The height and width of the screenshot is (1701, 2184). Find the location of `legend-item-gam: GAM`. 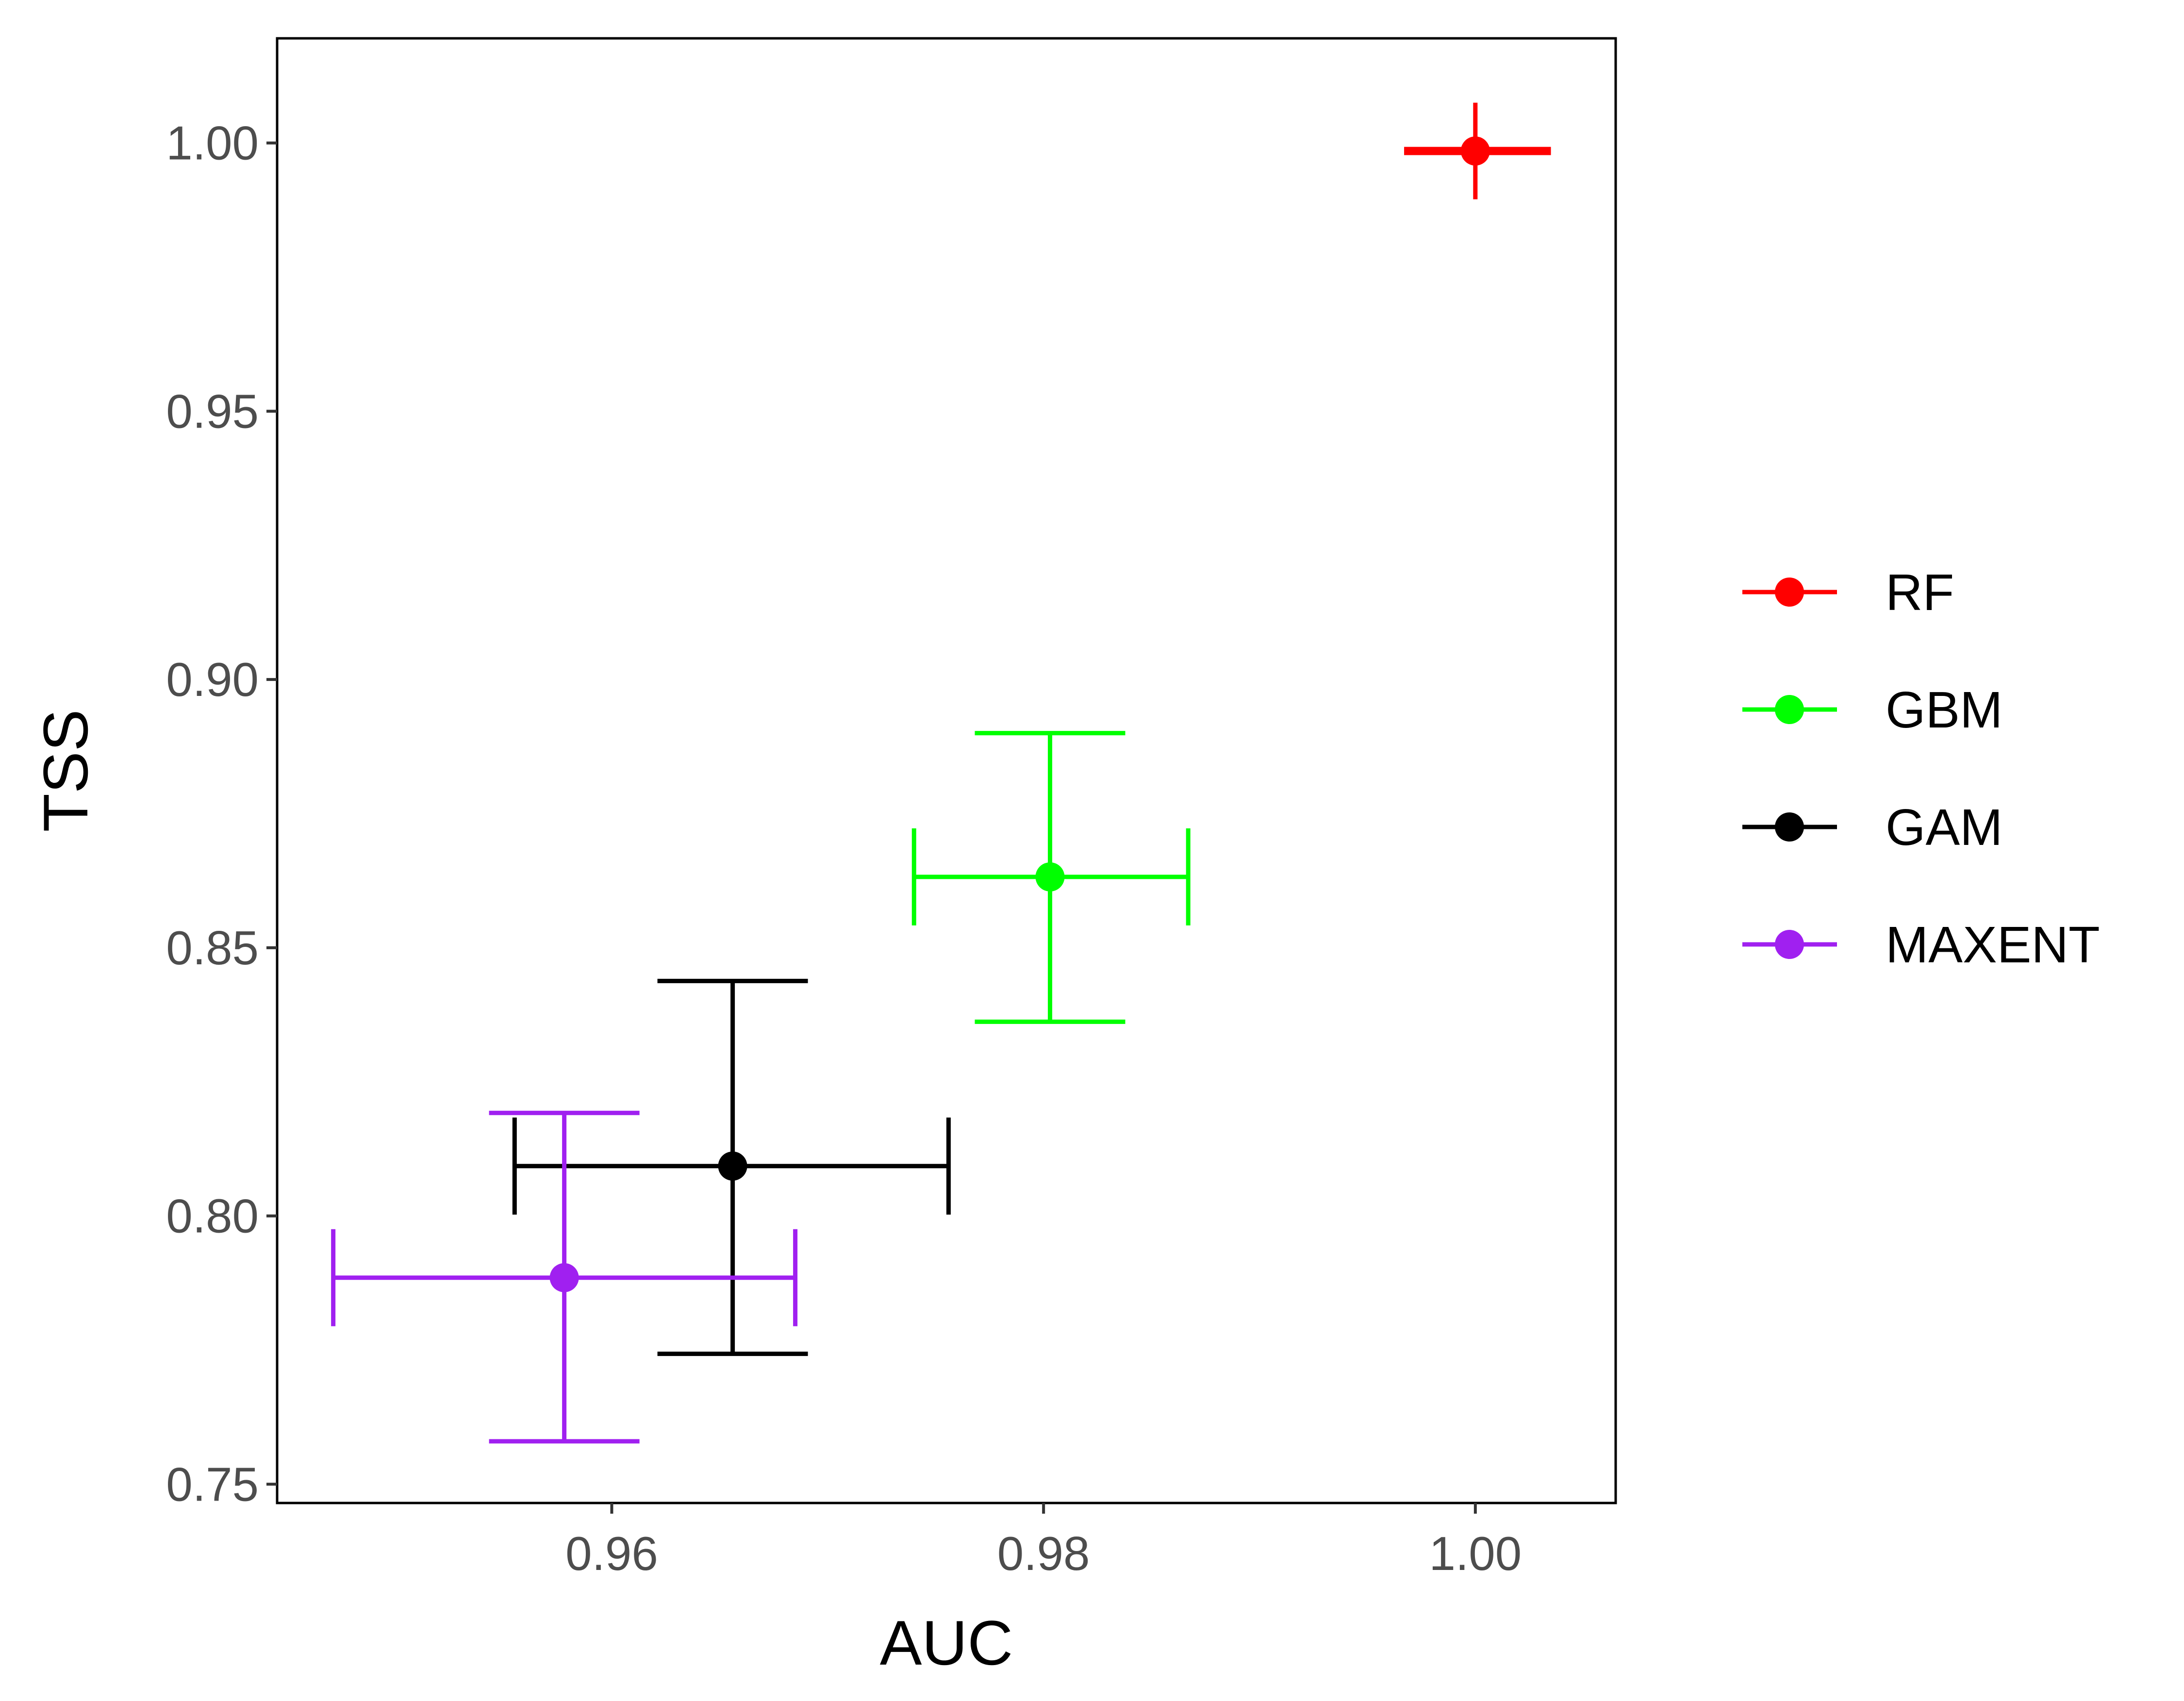

legend-item-gam: GAM is located at coordinates (1872, 827).